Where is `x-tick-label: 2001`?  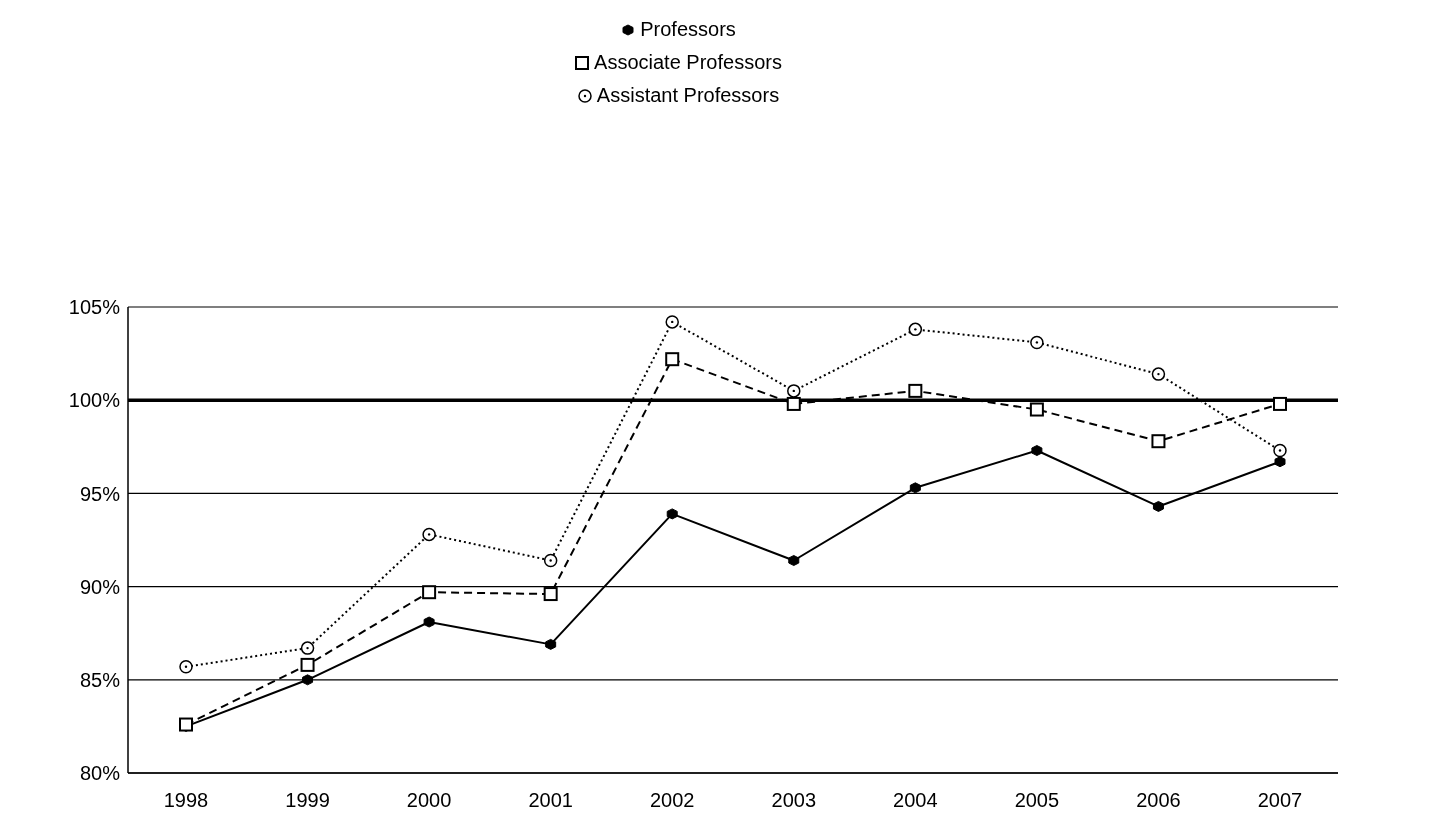
x-tick-label: 2001 is located at coordinates (550, 800).